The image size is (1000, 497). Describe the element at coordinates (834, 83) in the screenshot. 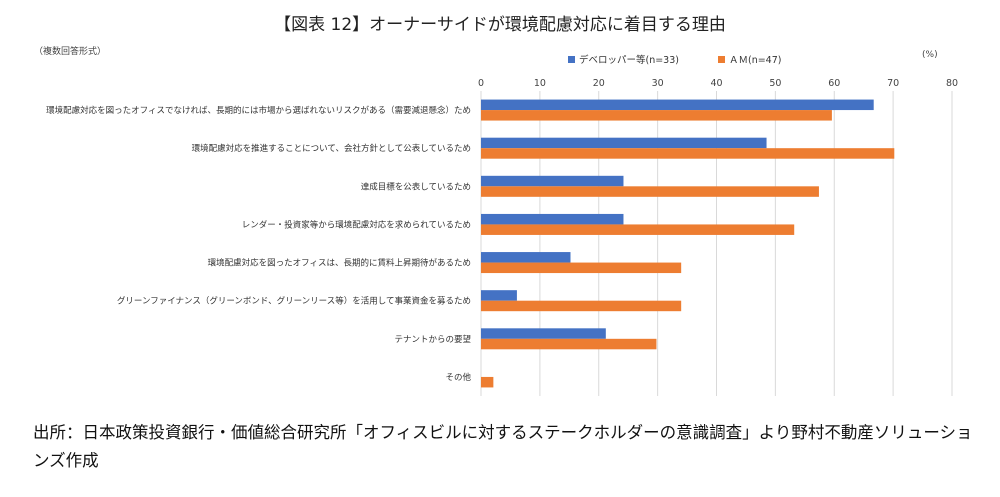

I see `tick-label-60: 60` at that location.